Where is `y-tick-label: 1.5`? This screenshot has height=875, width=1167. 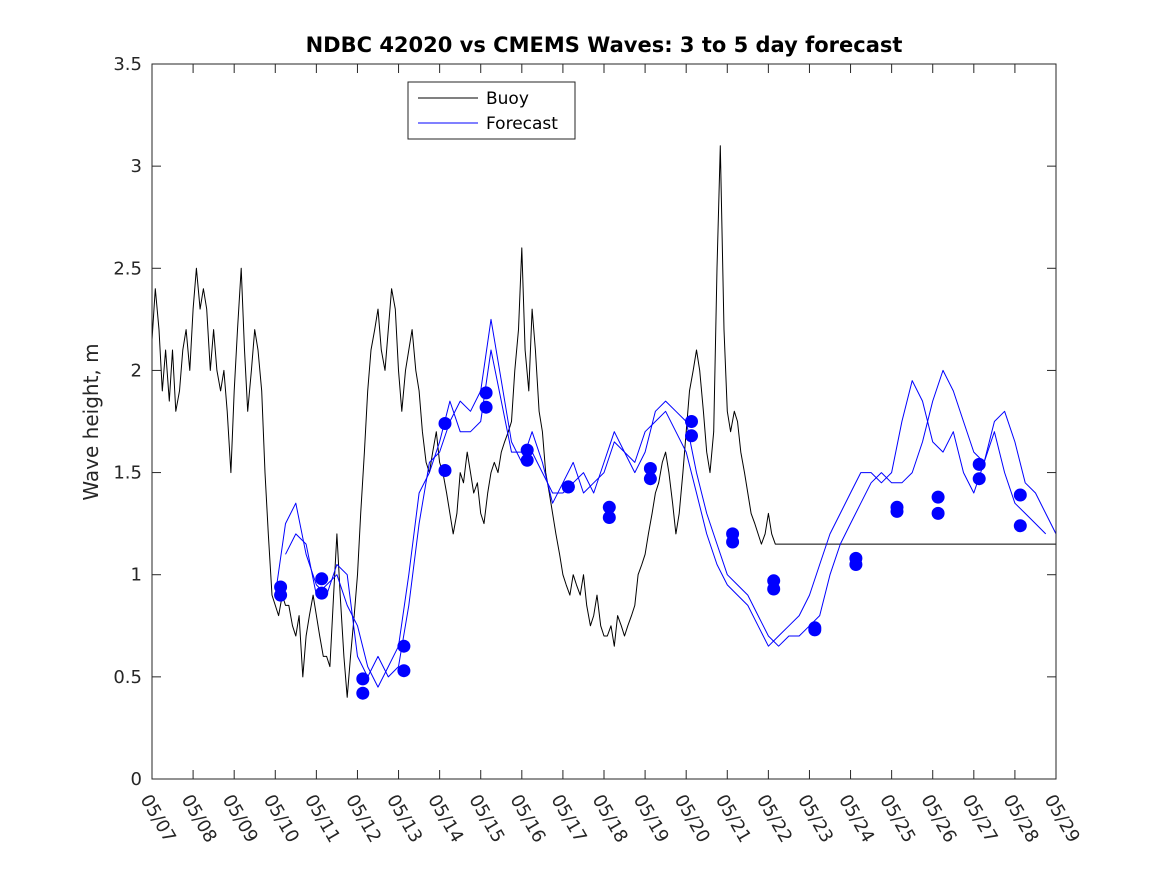
y-tick-label: 1.5 is located at coordinates (127, 473).